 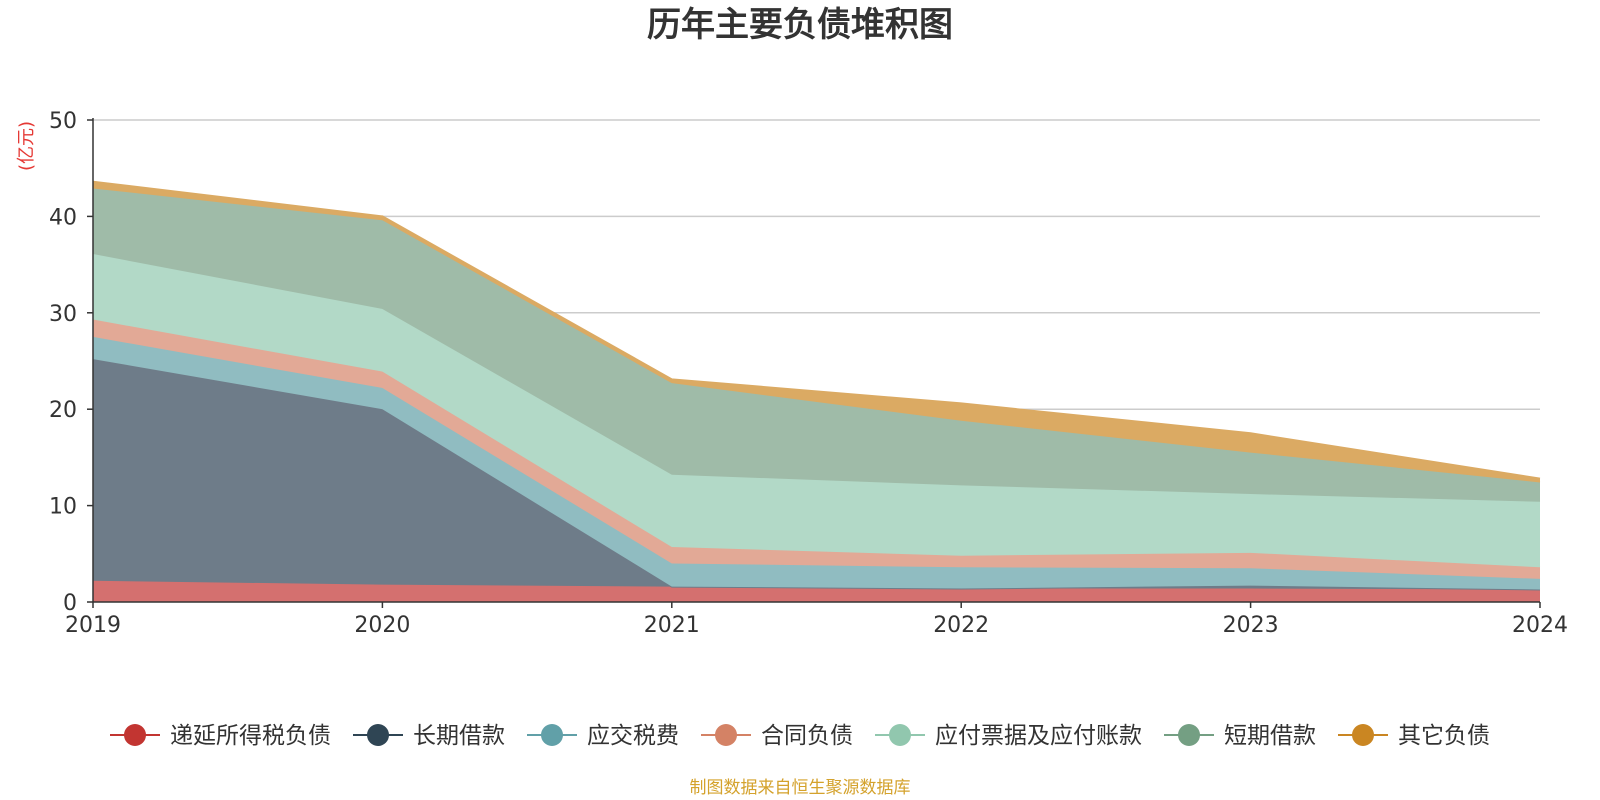 I want to click on legend-item-3: 合同负债, so click(x=777, y=736).